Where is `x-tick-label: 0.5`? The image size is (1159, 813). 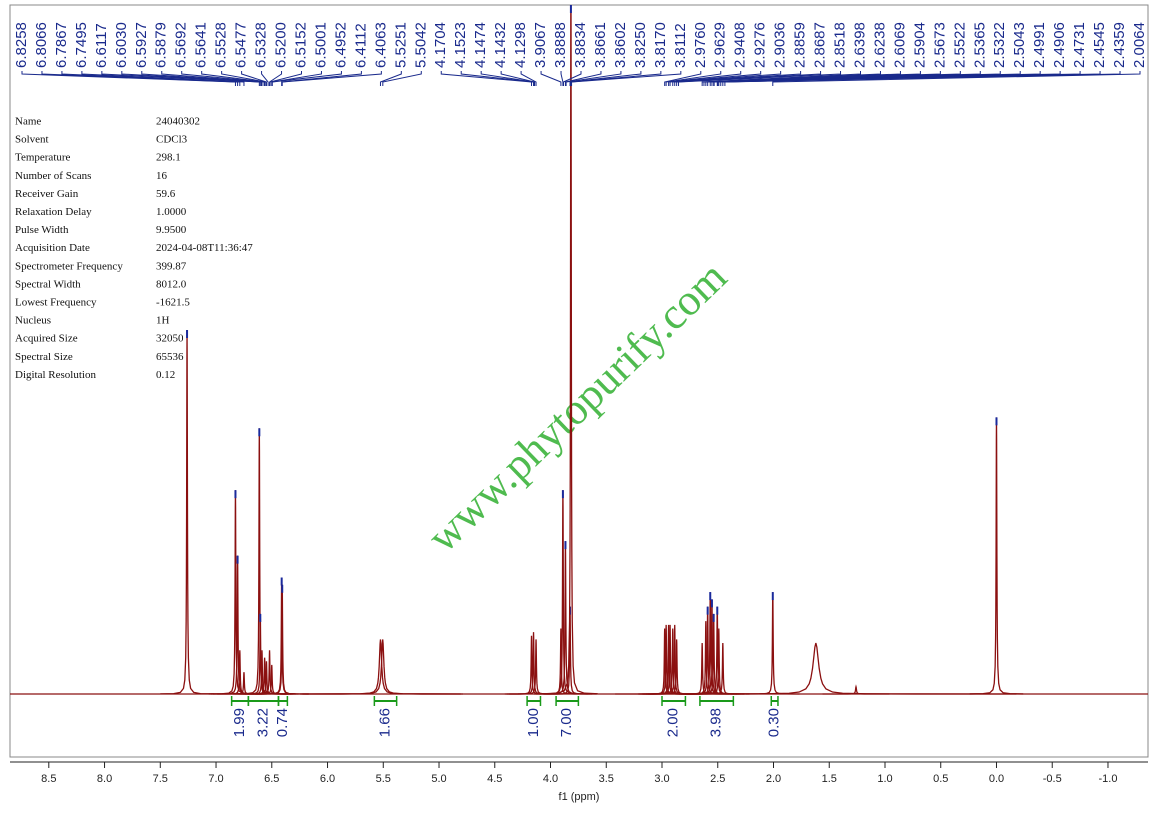 x-tick-label: 0.5 is located at coordinates (940, 779).